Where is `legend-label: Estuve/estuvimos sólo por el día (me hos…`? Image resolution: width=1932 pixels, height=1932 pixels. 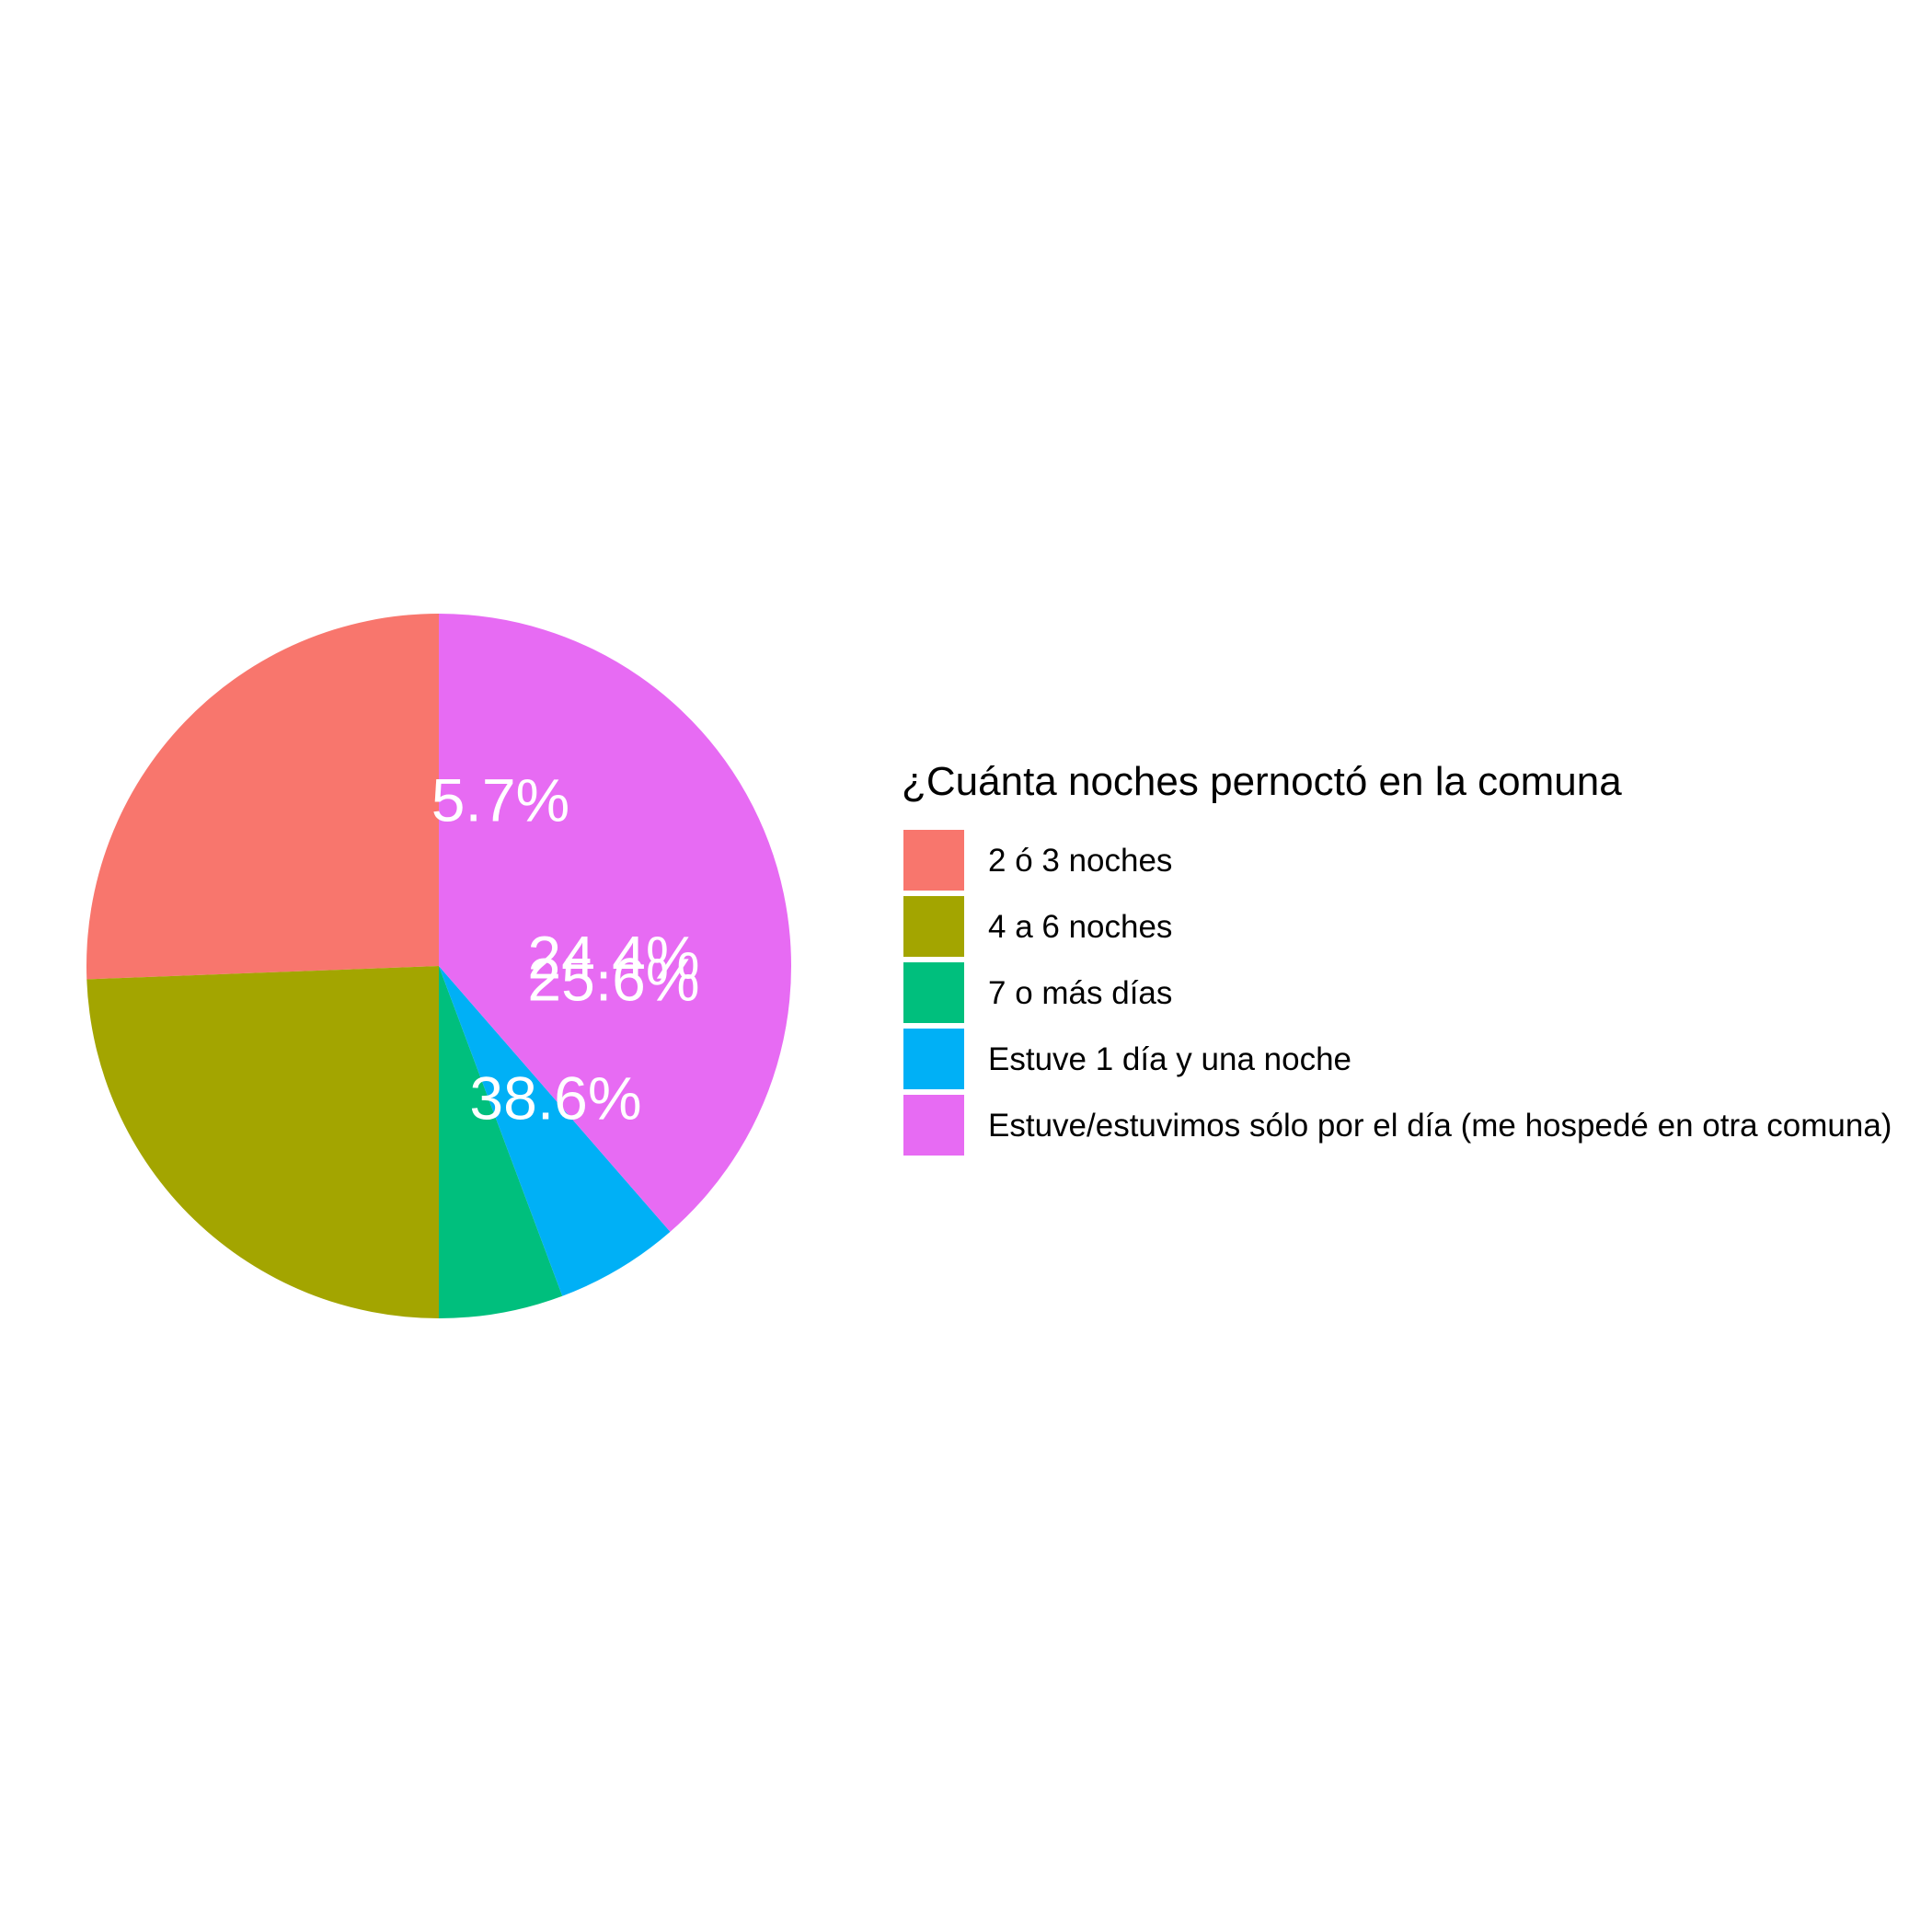
legend-label: Estuve/estuvimos sólo por el día (me hos… is located at coordinates (1440, 1126).